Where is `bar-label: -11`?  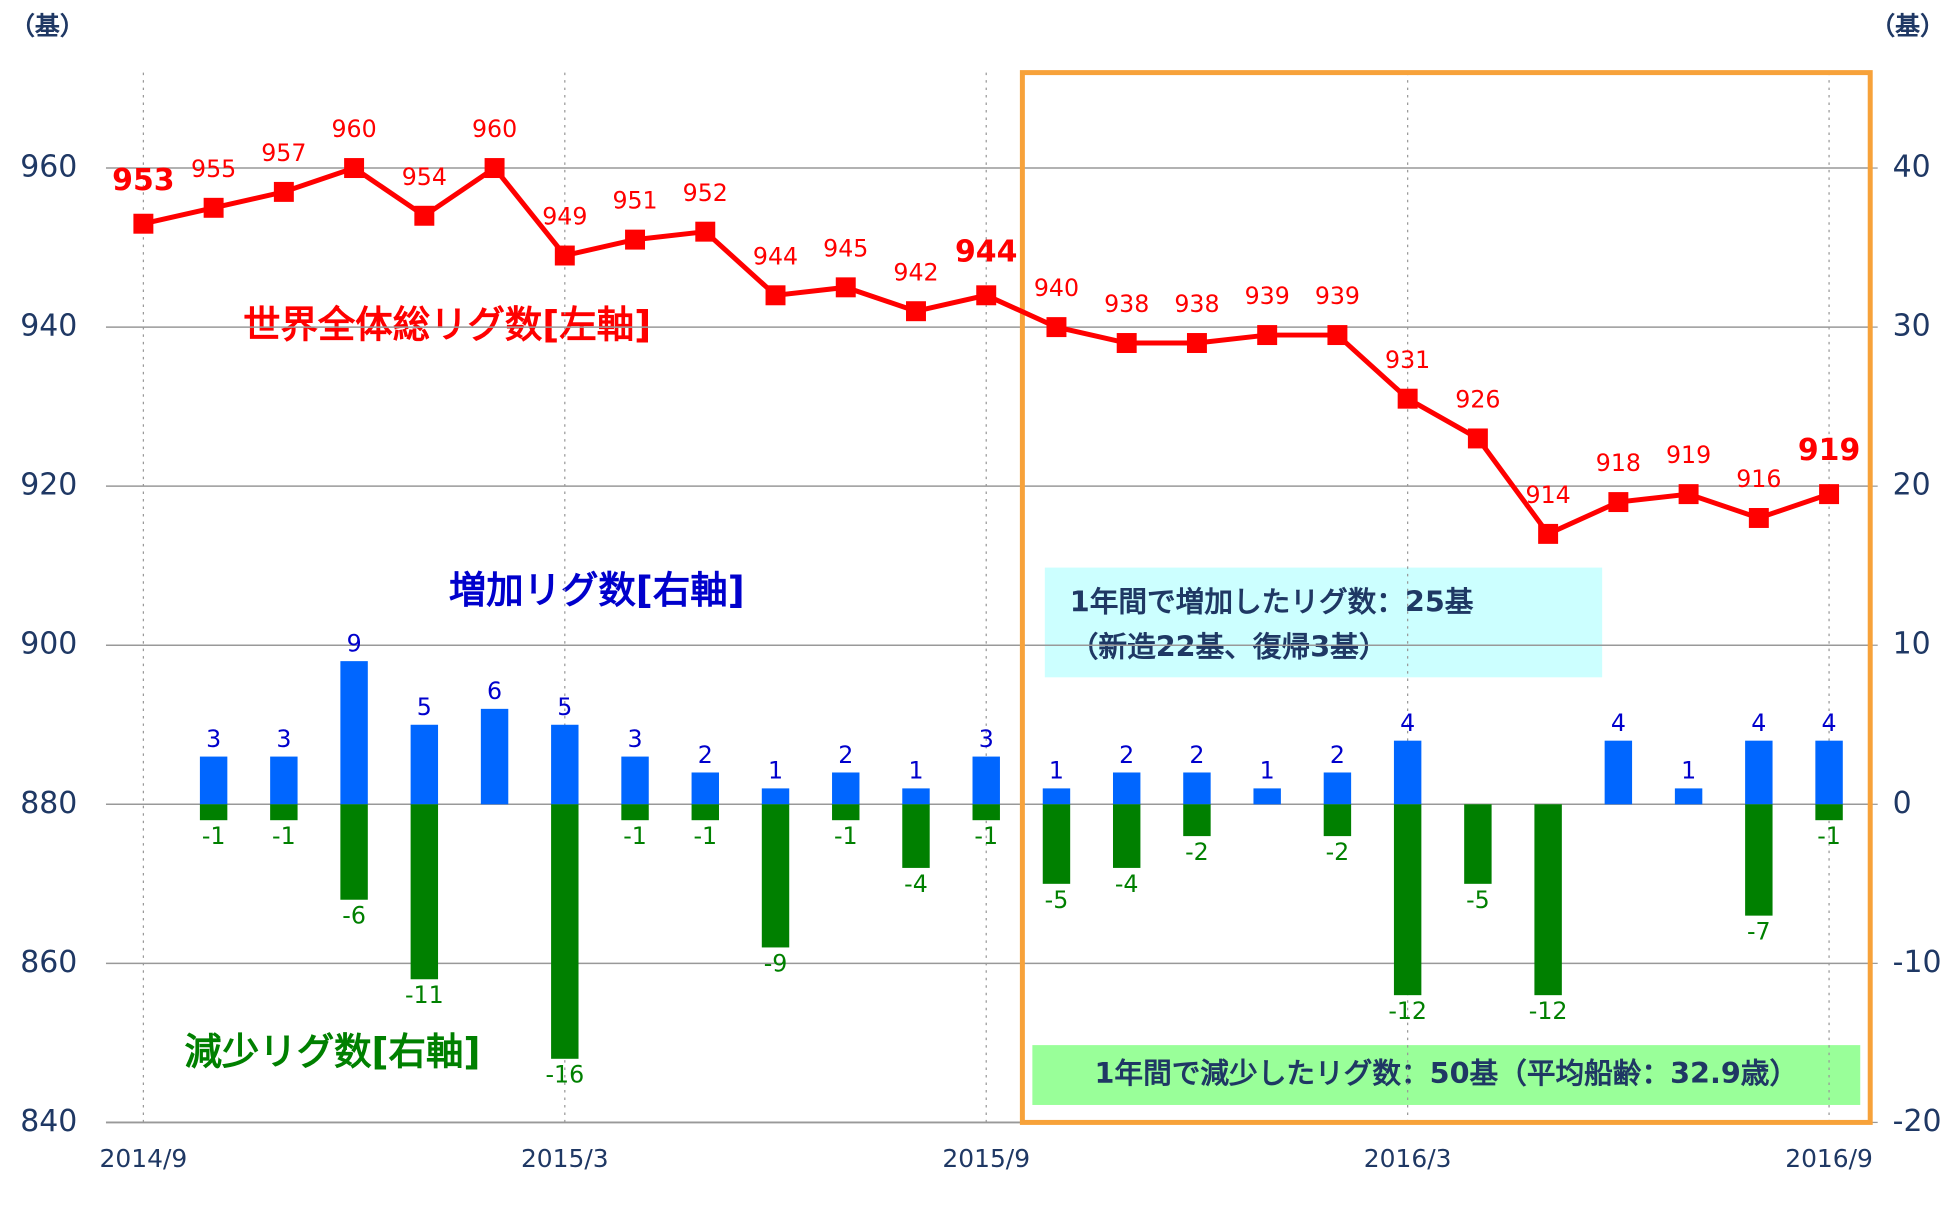
bar-label: -11 is located at coordinates (424, 995).